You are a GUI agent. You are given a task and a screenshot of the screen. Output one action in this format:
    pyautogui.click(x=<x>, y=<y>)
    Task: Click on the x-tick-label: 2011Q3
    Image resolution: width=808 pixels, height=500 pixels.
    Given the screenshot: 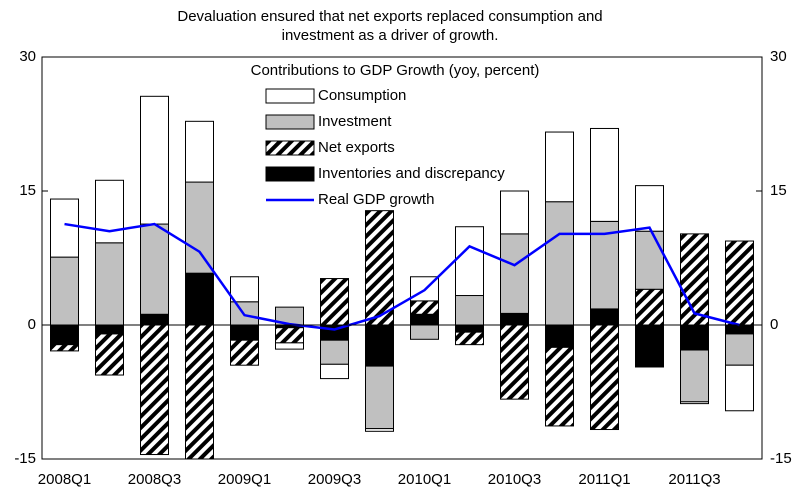 What is the action you would take?
    pyautogui.click(x=694, y=479)
    